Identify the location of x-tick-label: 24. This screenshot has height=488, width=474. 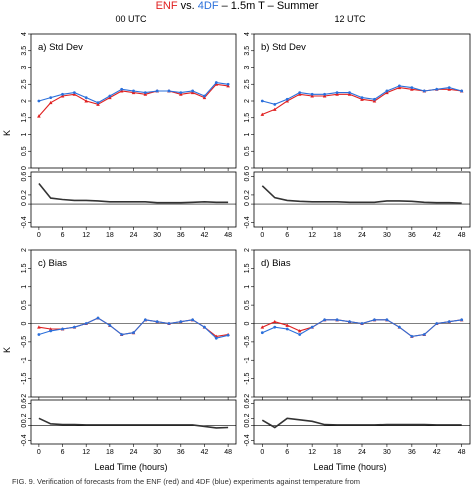
(134, 452).